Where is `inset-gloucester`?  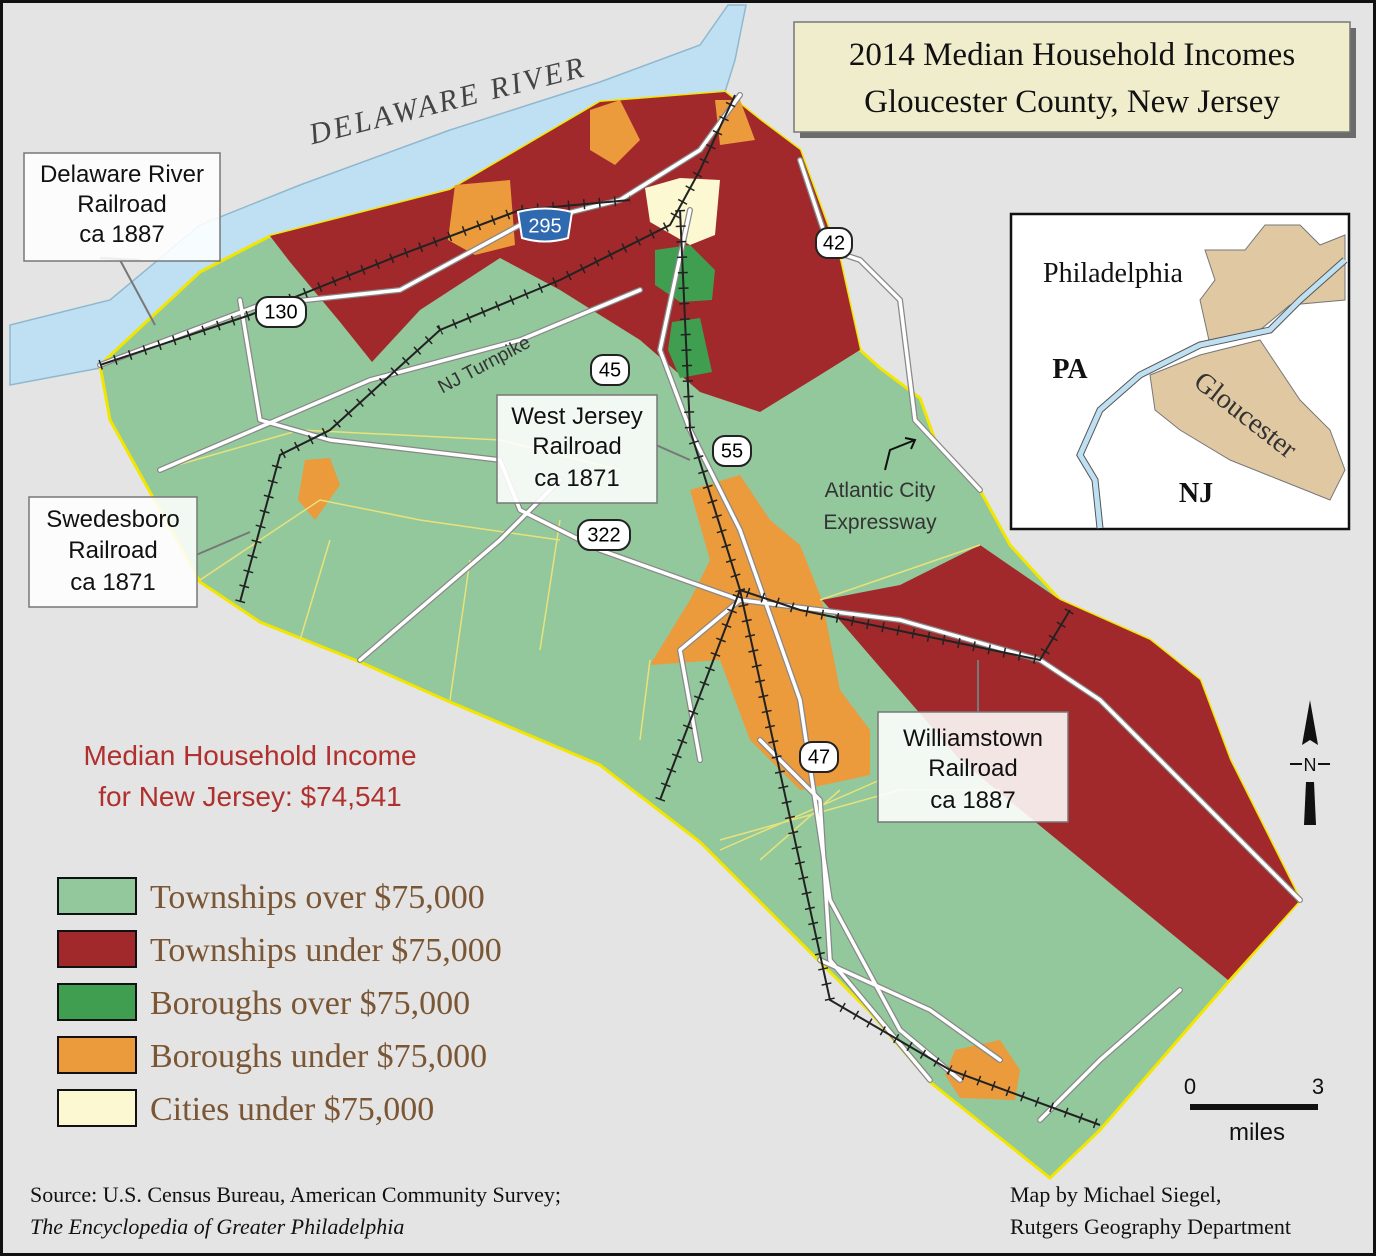
inset-gloucester is located at coordinates (1247, 420).